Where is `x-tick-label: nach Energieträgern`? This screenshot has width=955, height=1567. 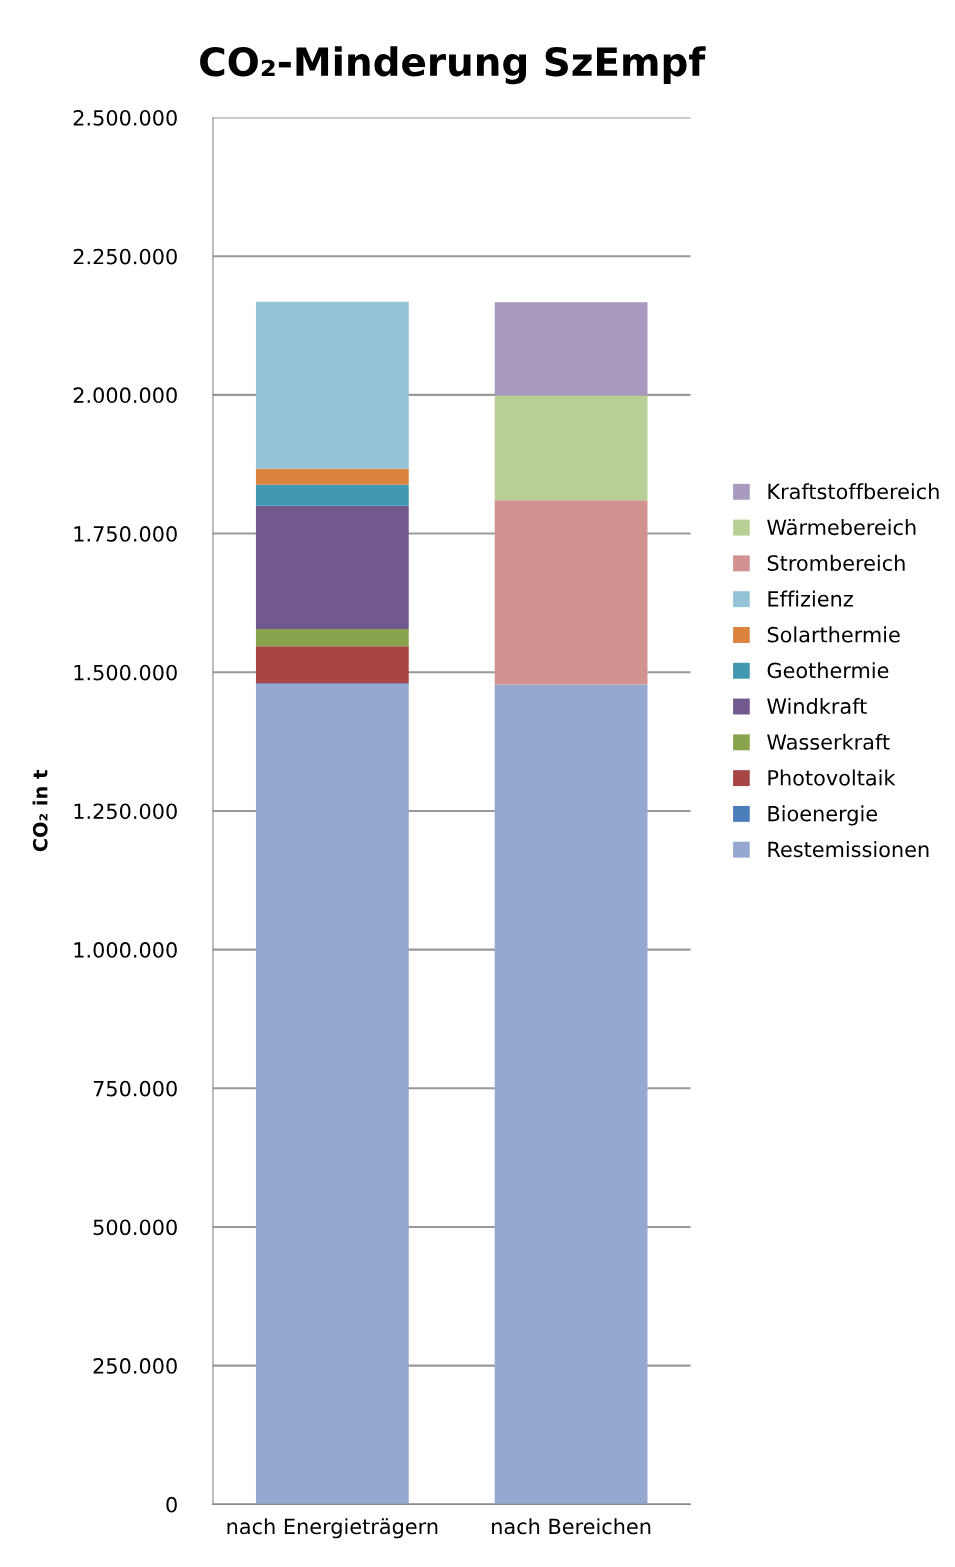
x-tick-label: nach Energieträgern is located at coordinates (332, 1528).